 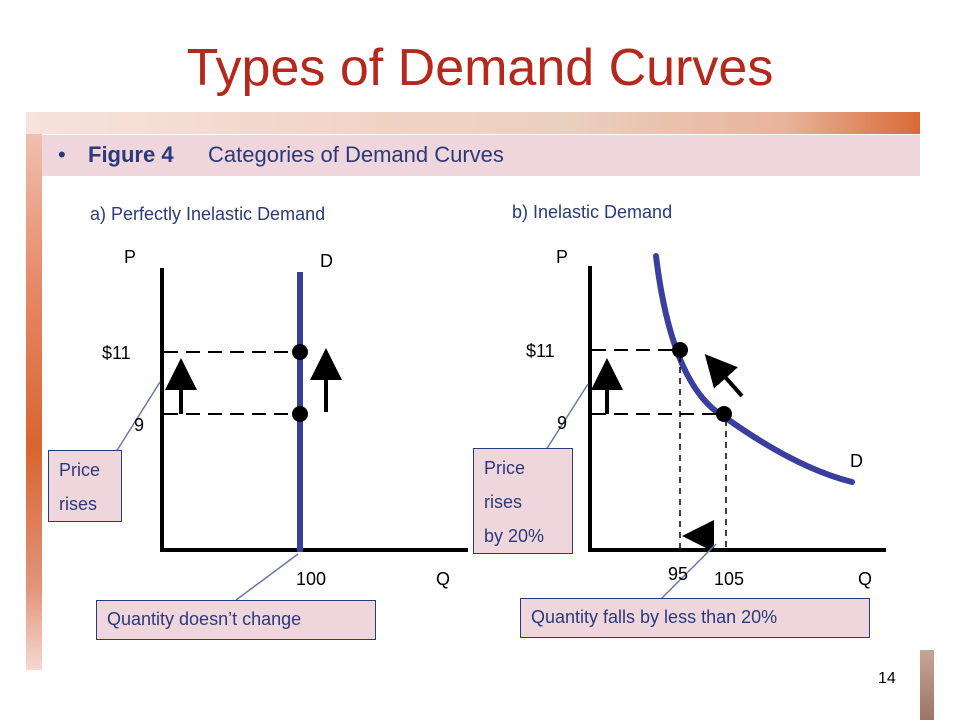 I want to click on chart-a-ytick-9: 9, so click(x=139, y=425).